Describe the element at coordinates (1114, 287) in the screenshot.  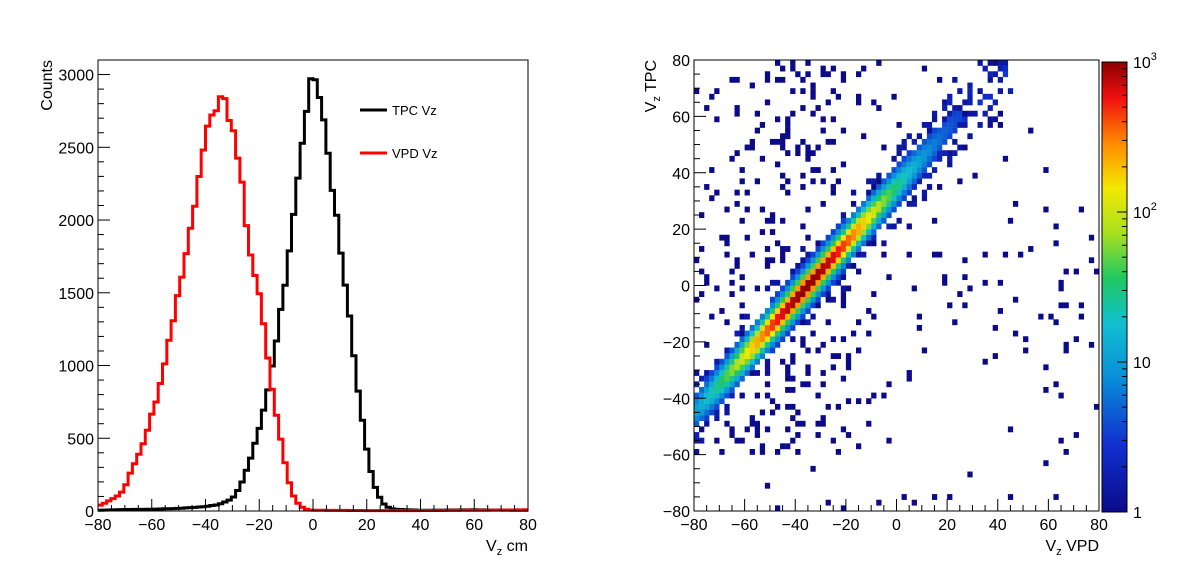
I see `colorbar-gradient` at that location.